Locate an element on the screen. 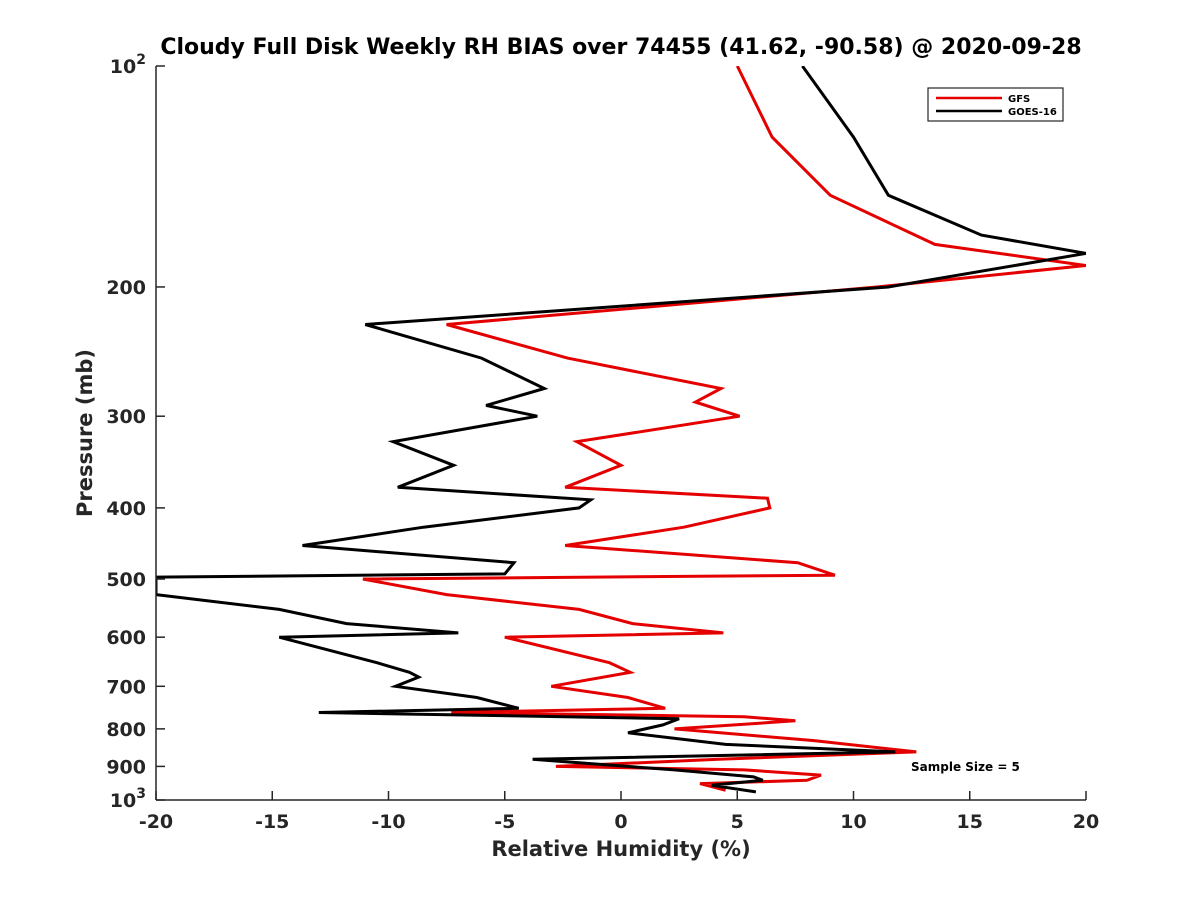 The height and width of the screenshot is (900, 1200). sample-size-annotation: Sample Size = 5 is located at coordinates (965, 767).